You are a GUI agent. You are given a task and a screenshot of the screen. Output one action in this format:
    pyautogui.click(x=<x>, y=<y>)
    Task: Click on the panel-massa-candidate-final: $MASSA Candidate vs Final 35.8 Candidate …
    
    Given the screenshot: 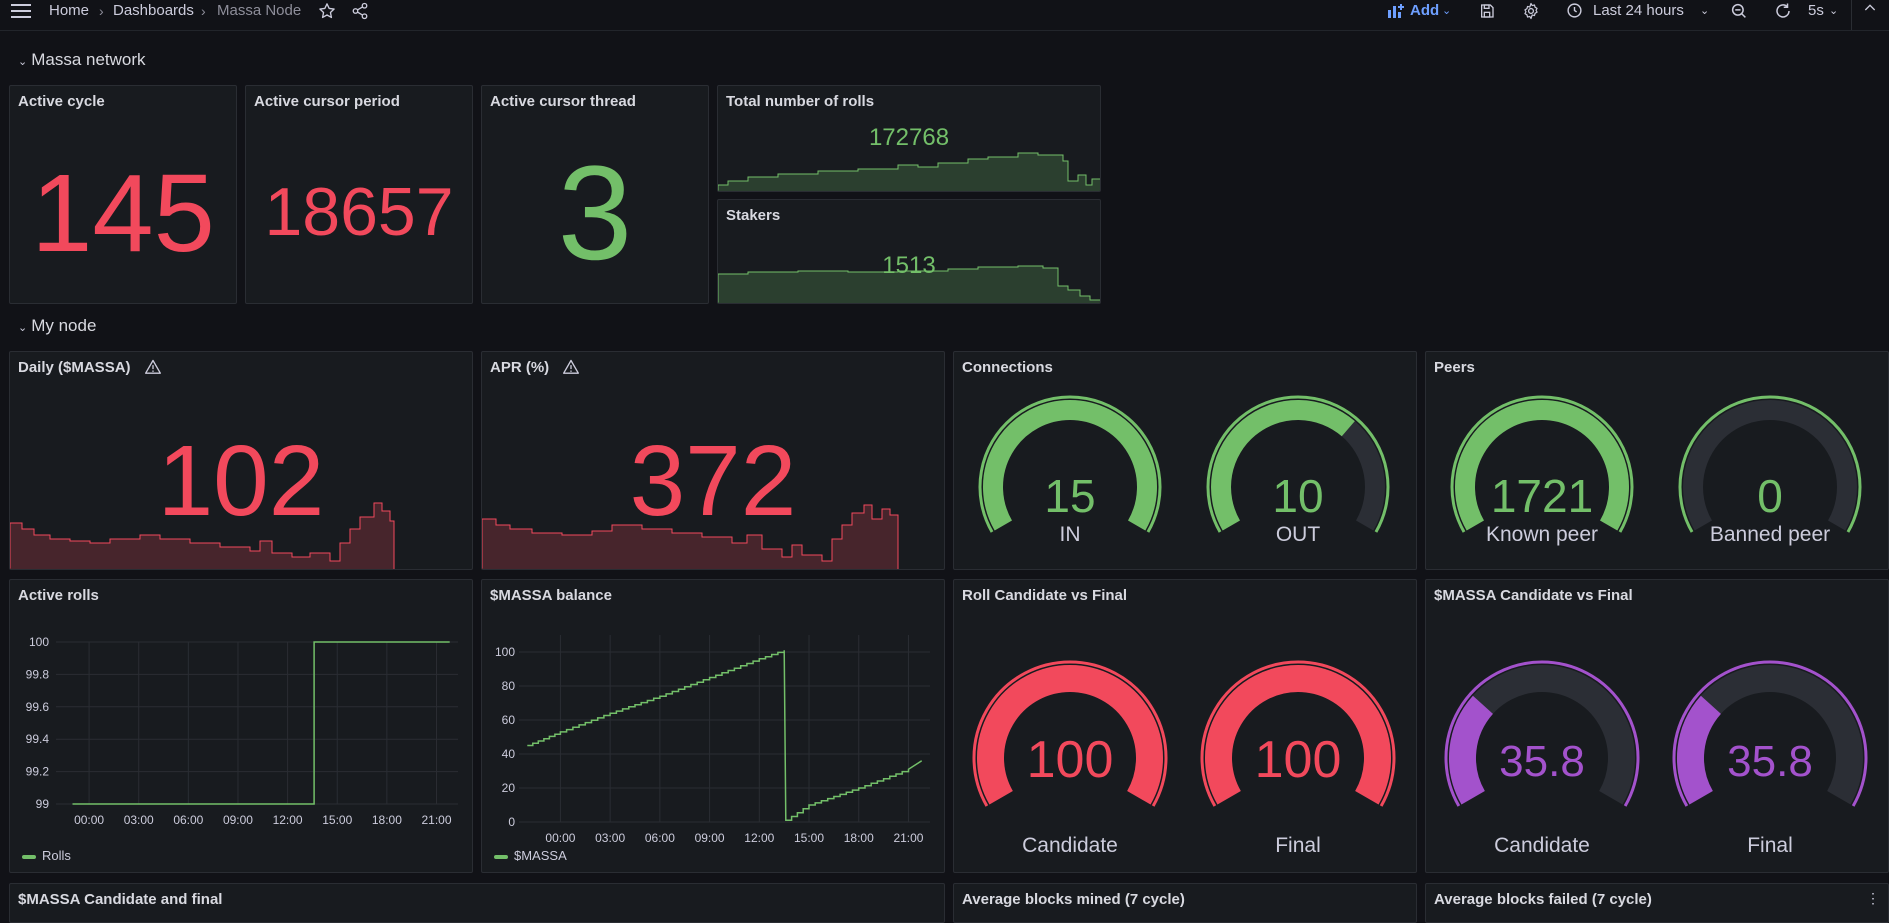 What is the action you would take?
    pyautogui.click(x=1657, y=726)
    